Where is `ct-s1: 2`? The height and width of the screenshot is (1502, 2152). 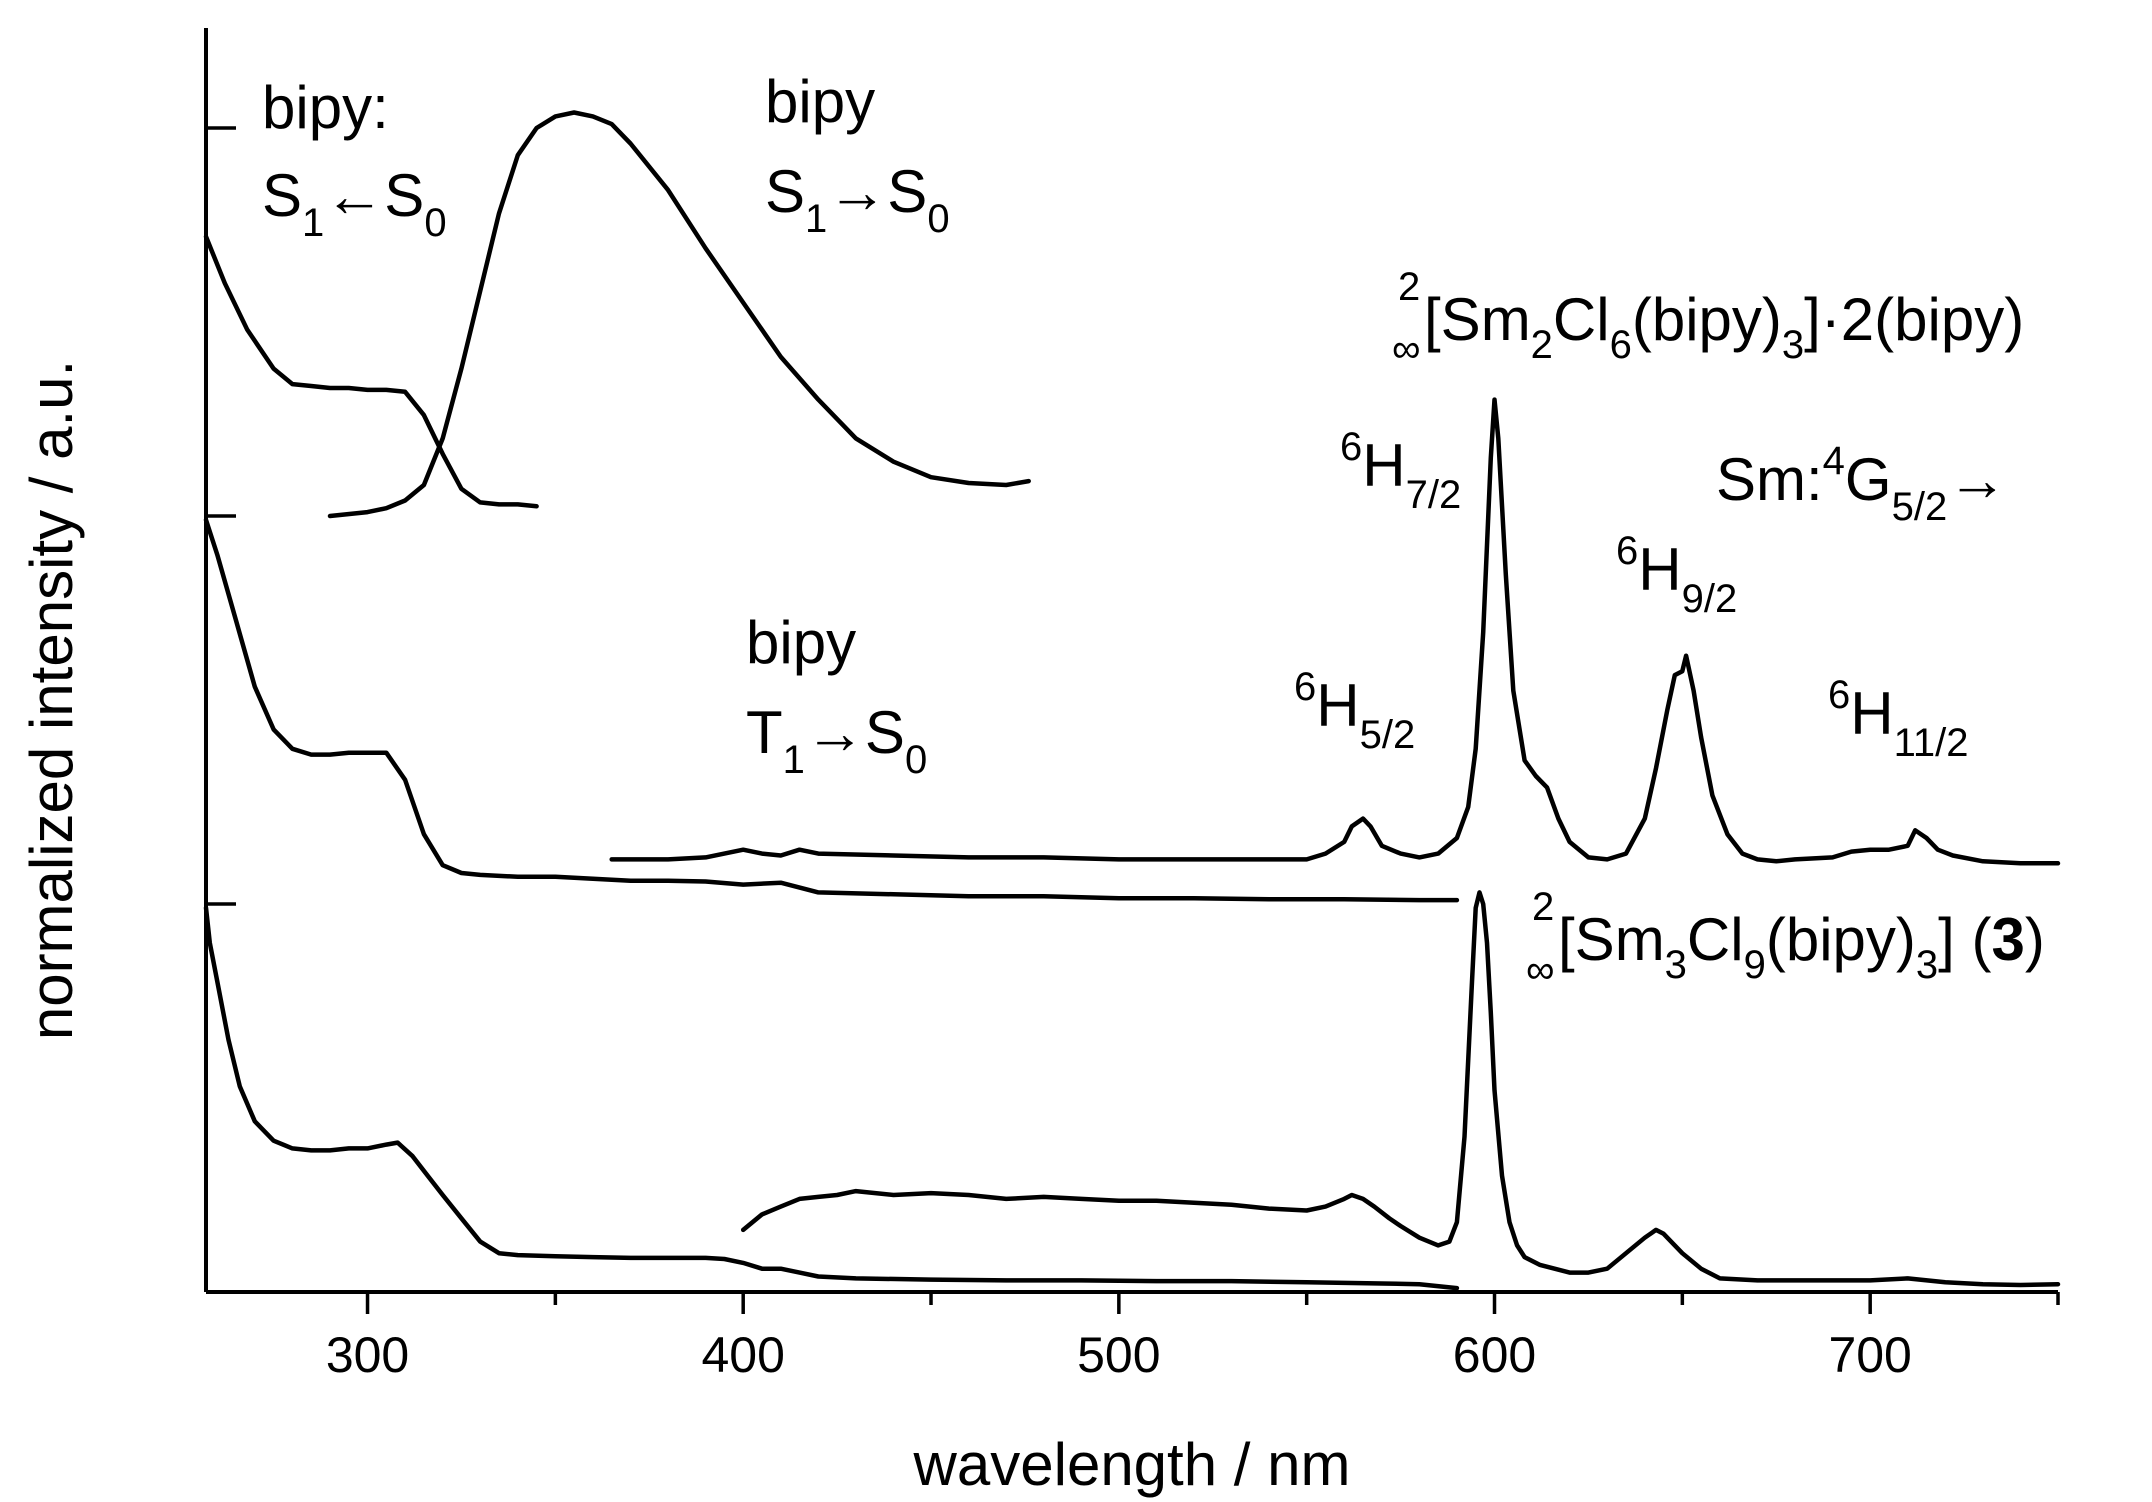
ct-s1: 2 is located at coordinates (1542, 345).